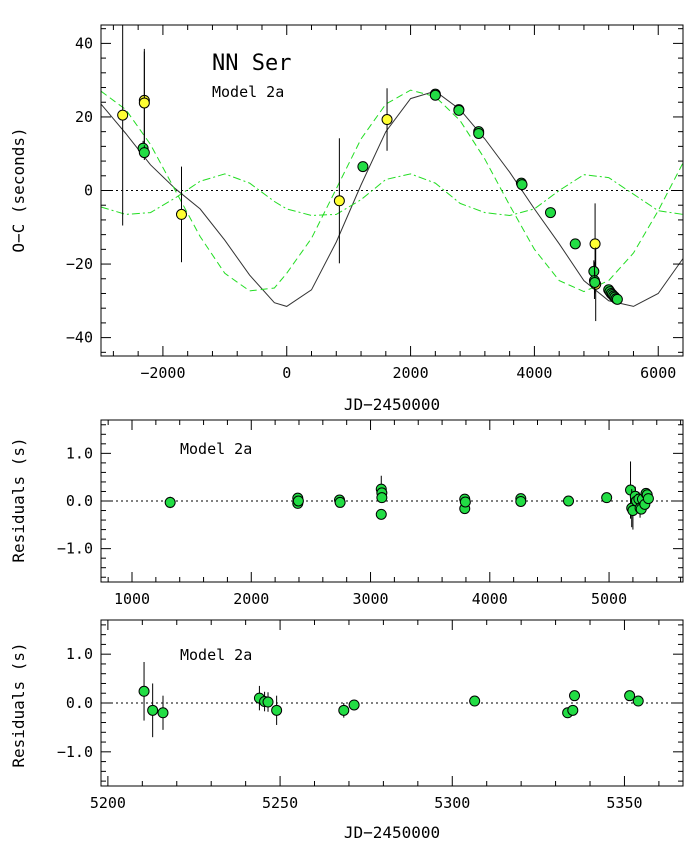 The height and width of the screenshot is (856, 694). What do you see at coordinates (79, 338) in the screenshot?
I see `y-tick-label: −40` at bounding box center [79, 338].